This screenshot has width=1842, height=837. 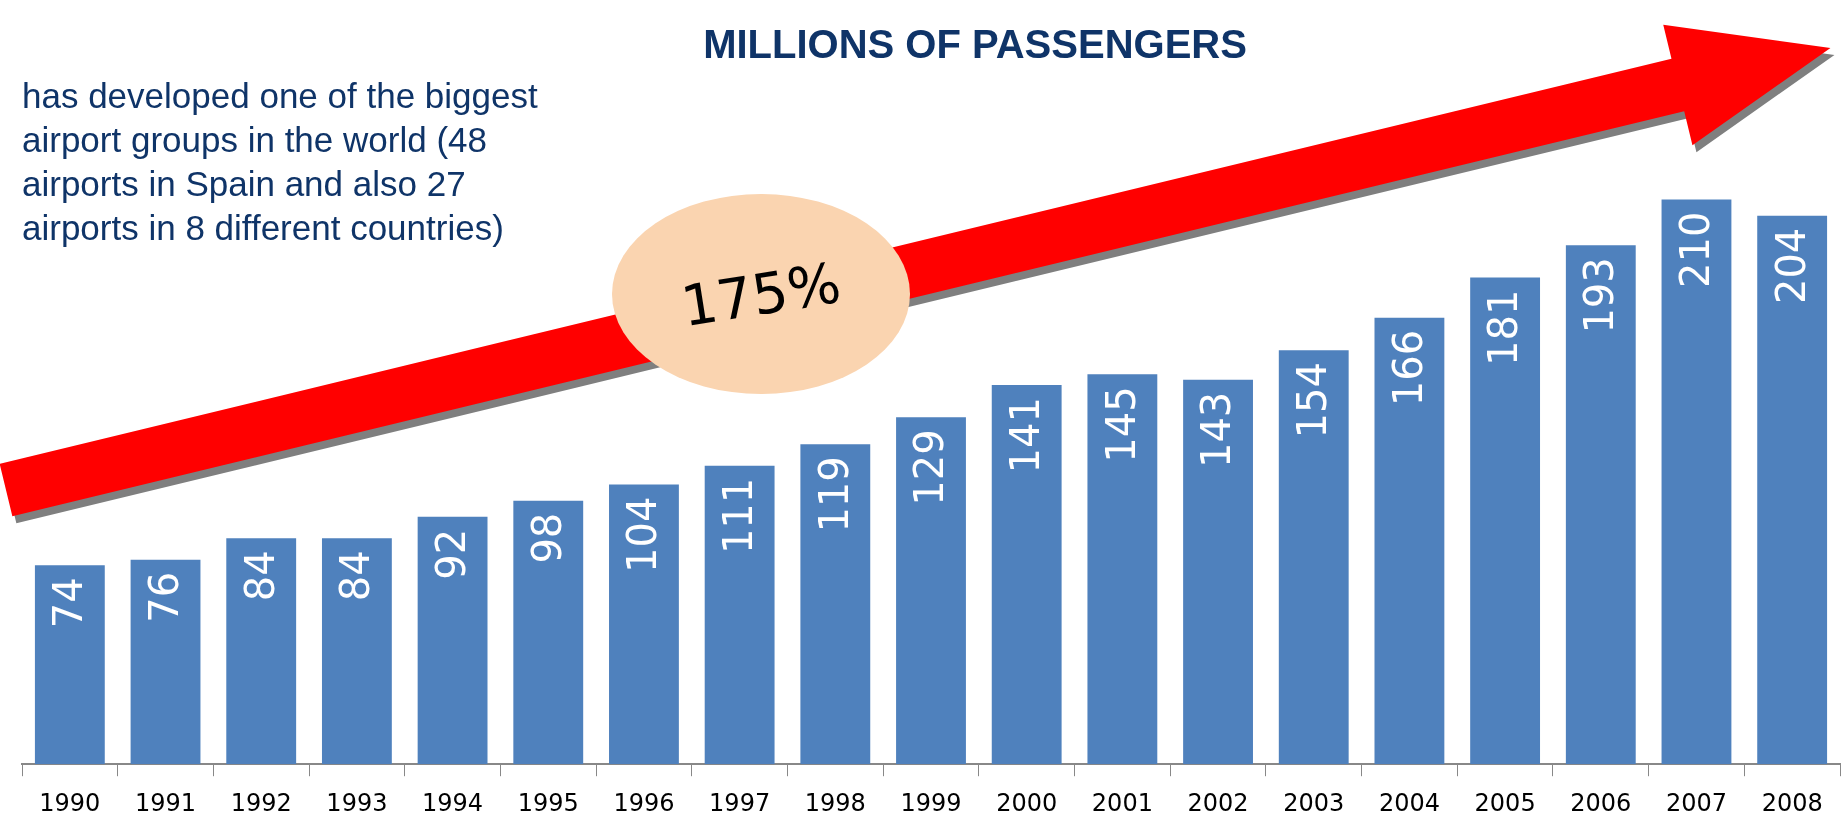 I want to click on data-label: 143, so click(x=1216, y=430).